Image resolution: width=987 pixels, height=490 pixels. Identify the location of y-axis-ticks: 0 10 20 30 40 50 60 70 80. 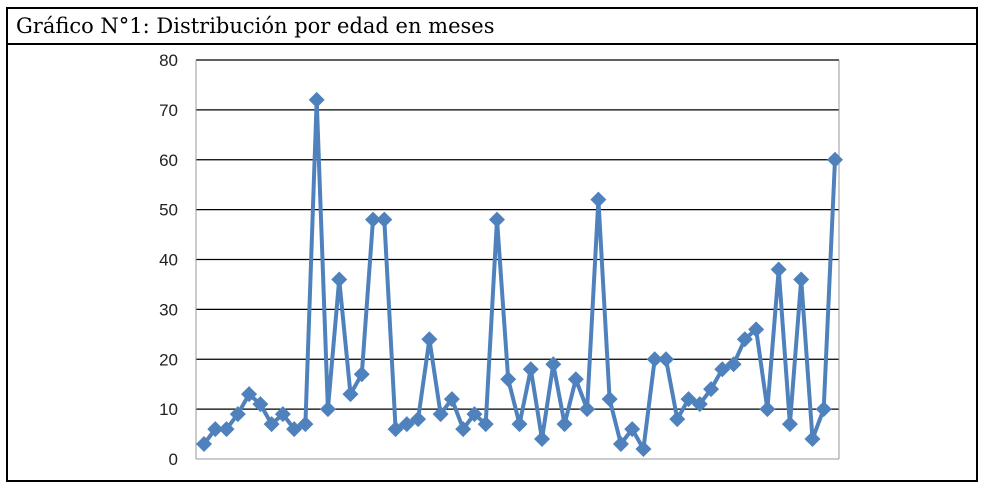
(168, 260).